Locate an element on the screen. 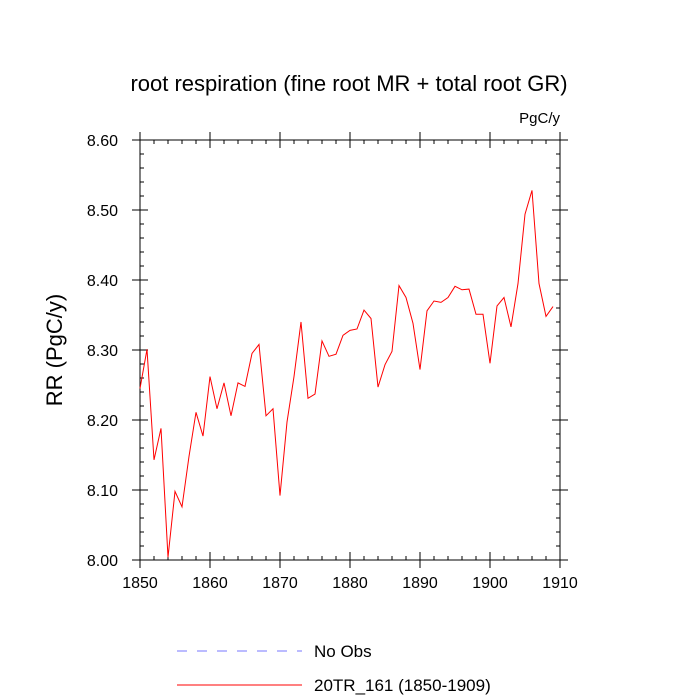 Image resolution: width=700 pixels, height=700 pixels. x-tick-label: 1880 is located at coordinates (350, 583).